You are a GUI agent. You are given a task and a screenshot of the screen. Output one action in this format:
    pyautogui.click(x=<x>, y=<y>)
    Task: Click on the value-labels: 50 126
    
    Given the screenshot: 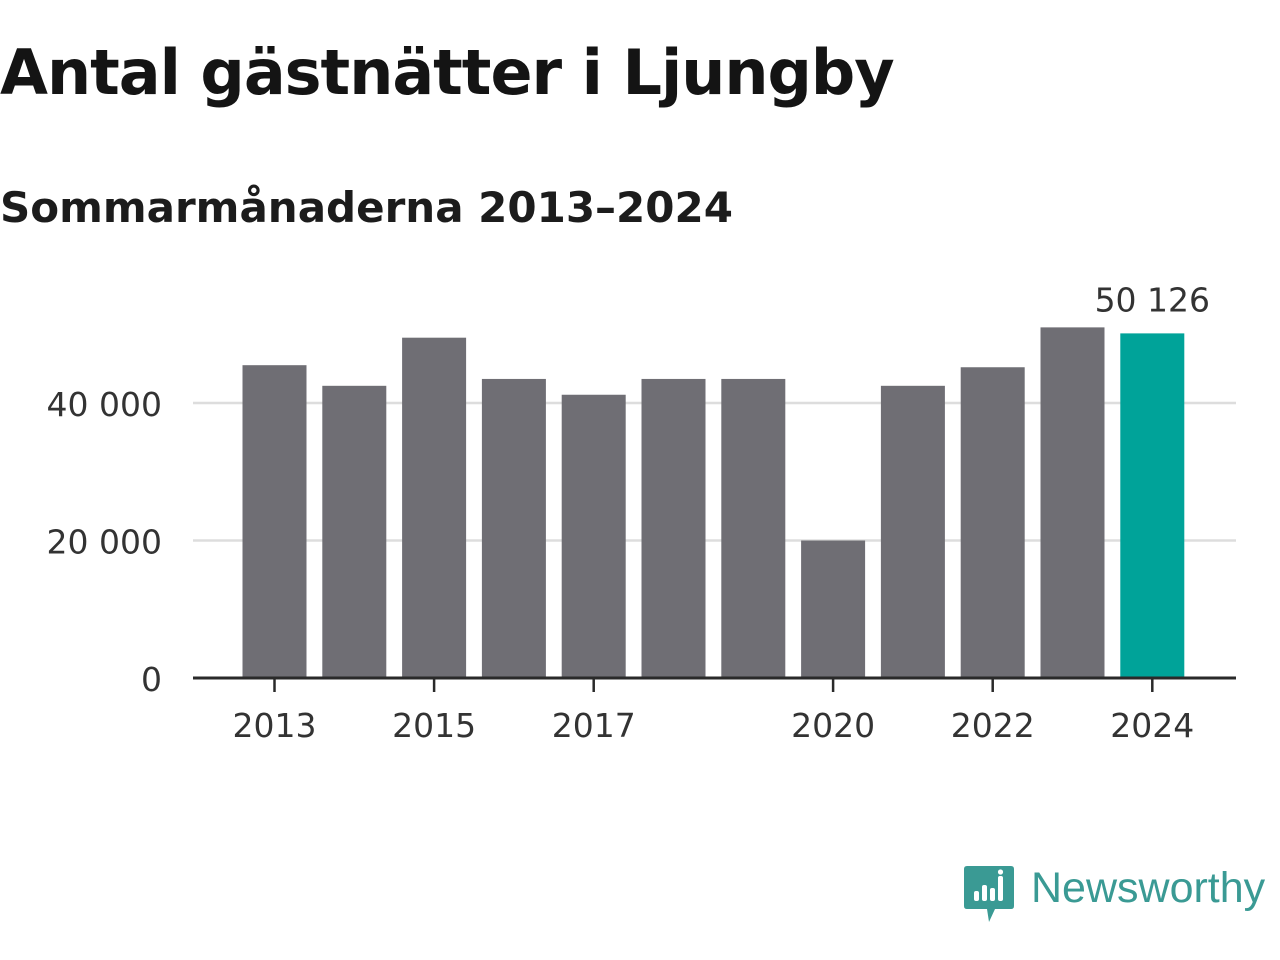 What is the action you would take?
    pyautogui.click(x=1152, y=299)
    